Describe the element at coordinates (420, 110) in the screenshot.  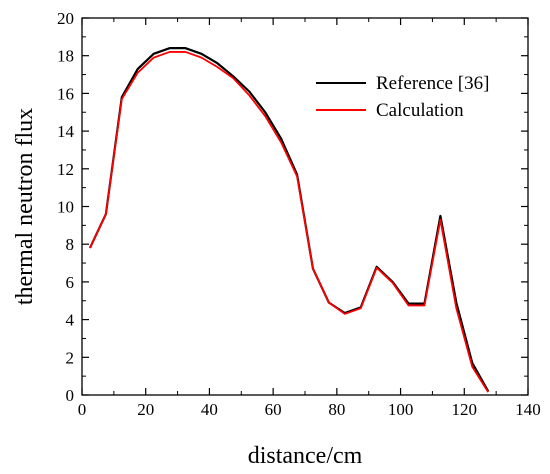
I see `legend-label: Calculation` at that location.